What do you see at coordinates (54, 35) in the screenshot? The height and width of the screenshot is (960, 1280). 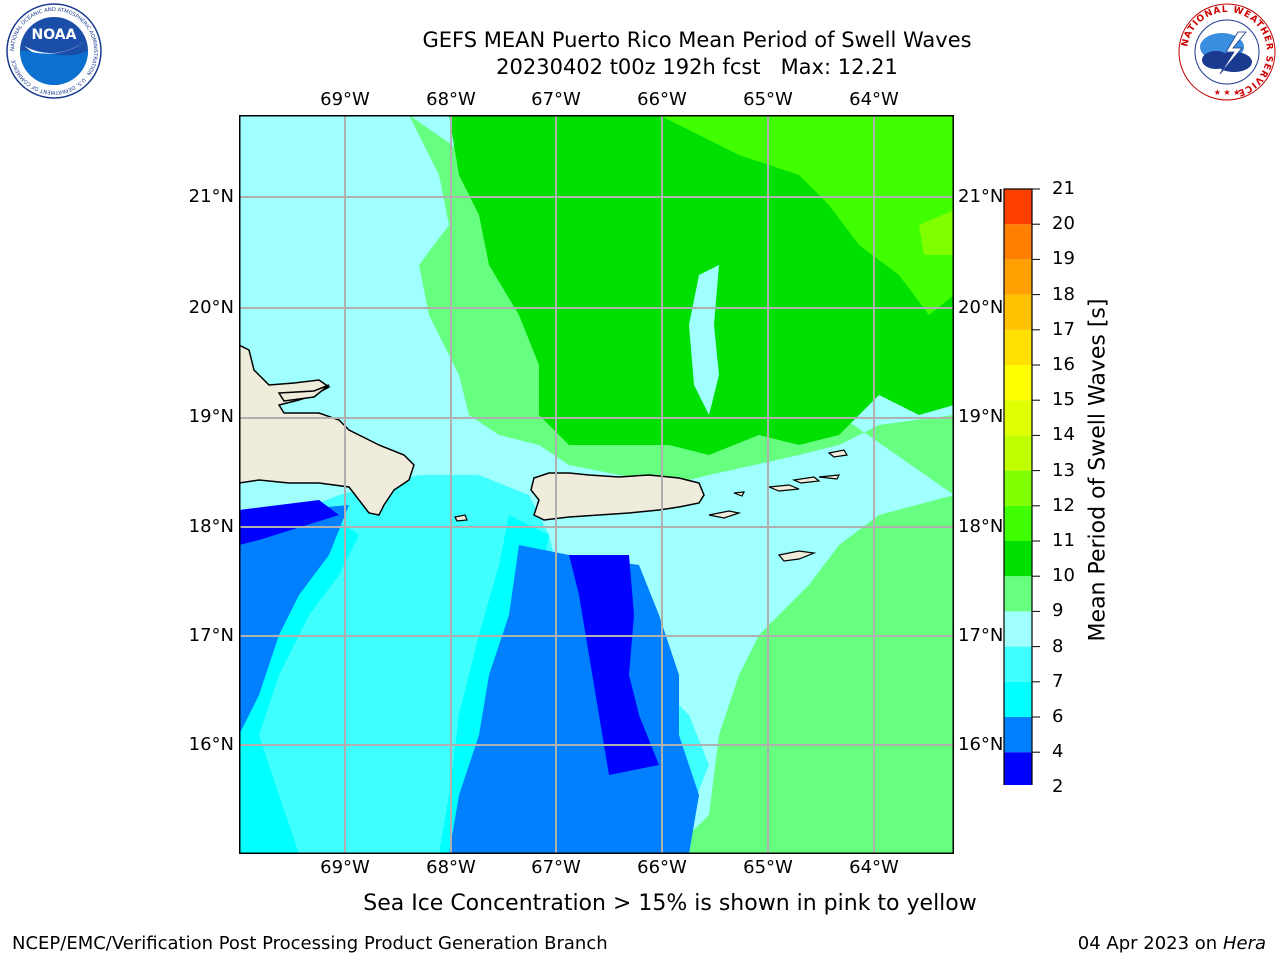 I see `noaa-logo-text: NOAA` at bounding box center [54, 35].